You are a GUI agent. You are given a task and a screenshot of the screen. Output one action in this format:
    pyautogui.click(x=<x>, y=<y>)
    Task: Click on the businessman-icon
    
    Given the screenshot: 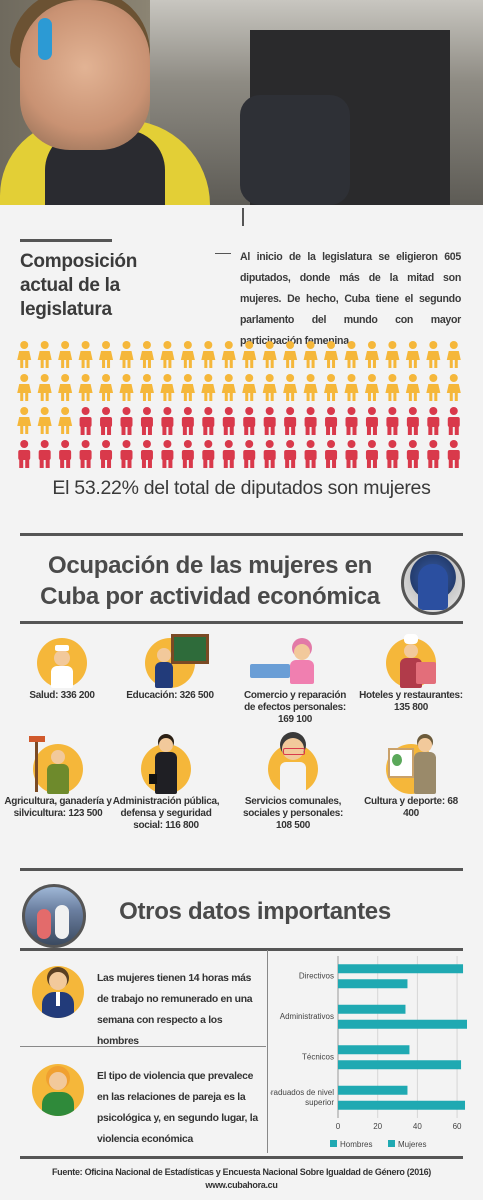 What is the action you would take?
    pyautogui.click(x=58, y=992)
    